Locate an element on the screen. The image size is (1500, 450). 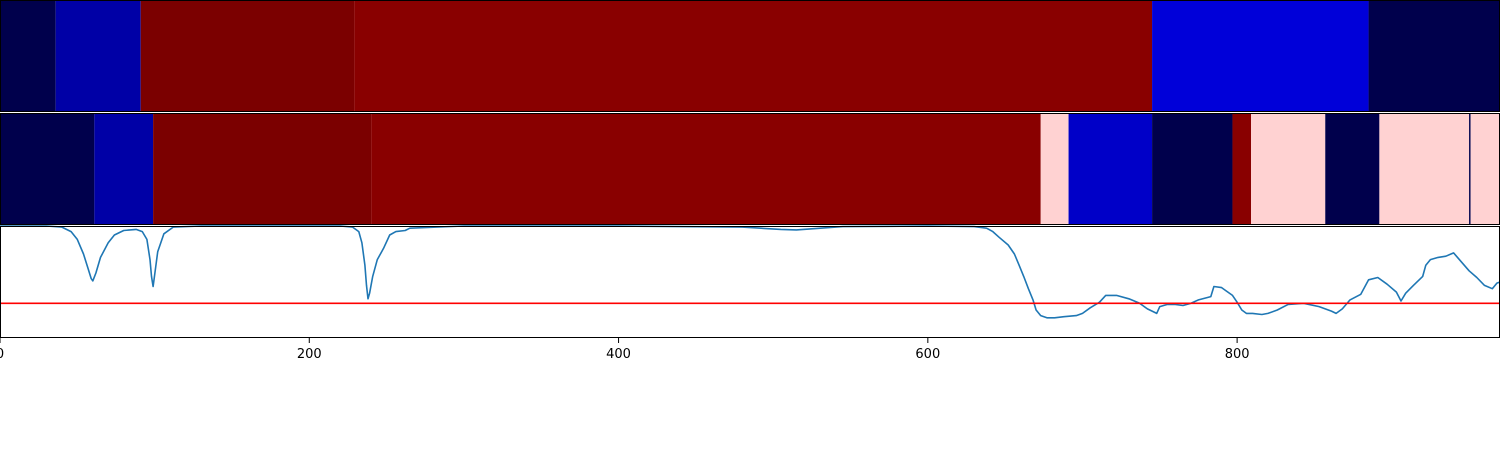
x-tick-label-200: 200 is located at coordinates (309, 354).